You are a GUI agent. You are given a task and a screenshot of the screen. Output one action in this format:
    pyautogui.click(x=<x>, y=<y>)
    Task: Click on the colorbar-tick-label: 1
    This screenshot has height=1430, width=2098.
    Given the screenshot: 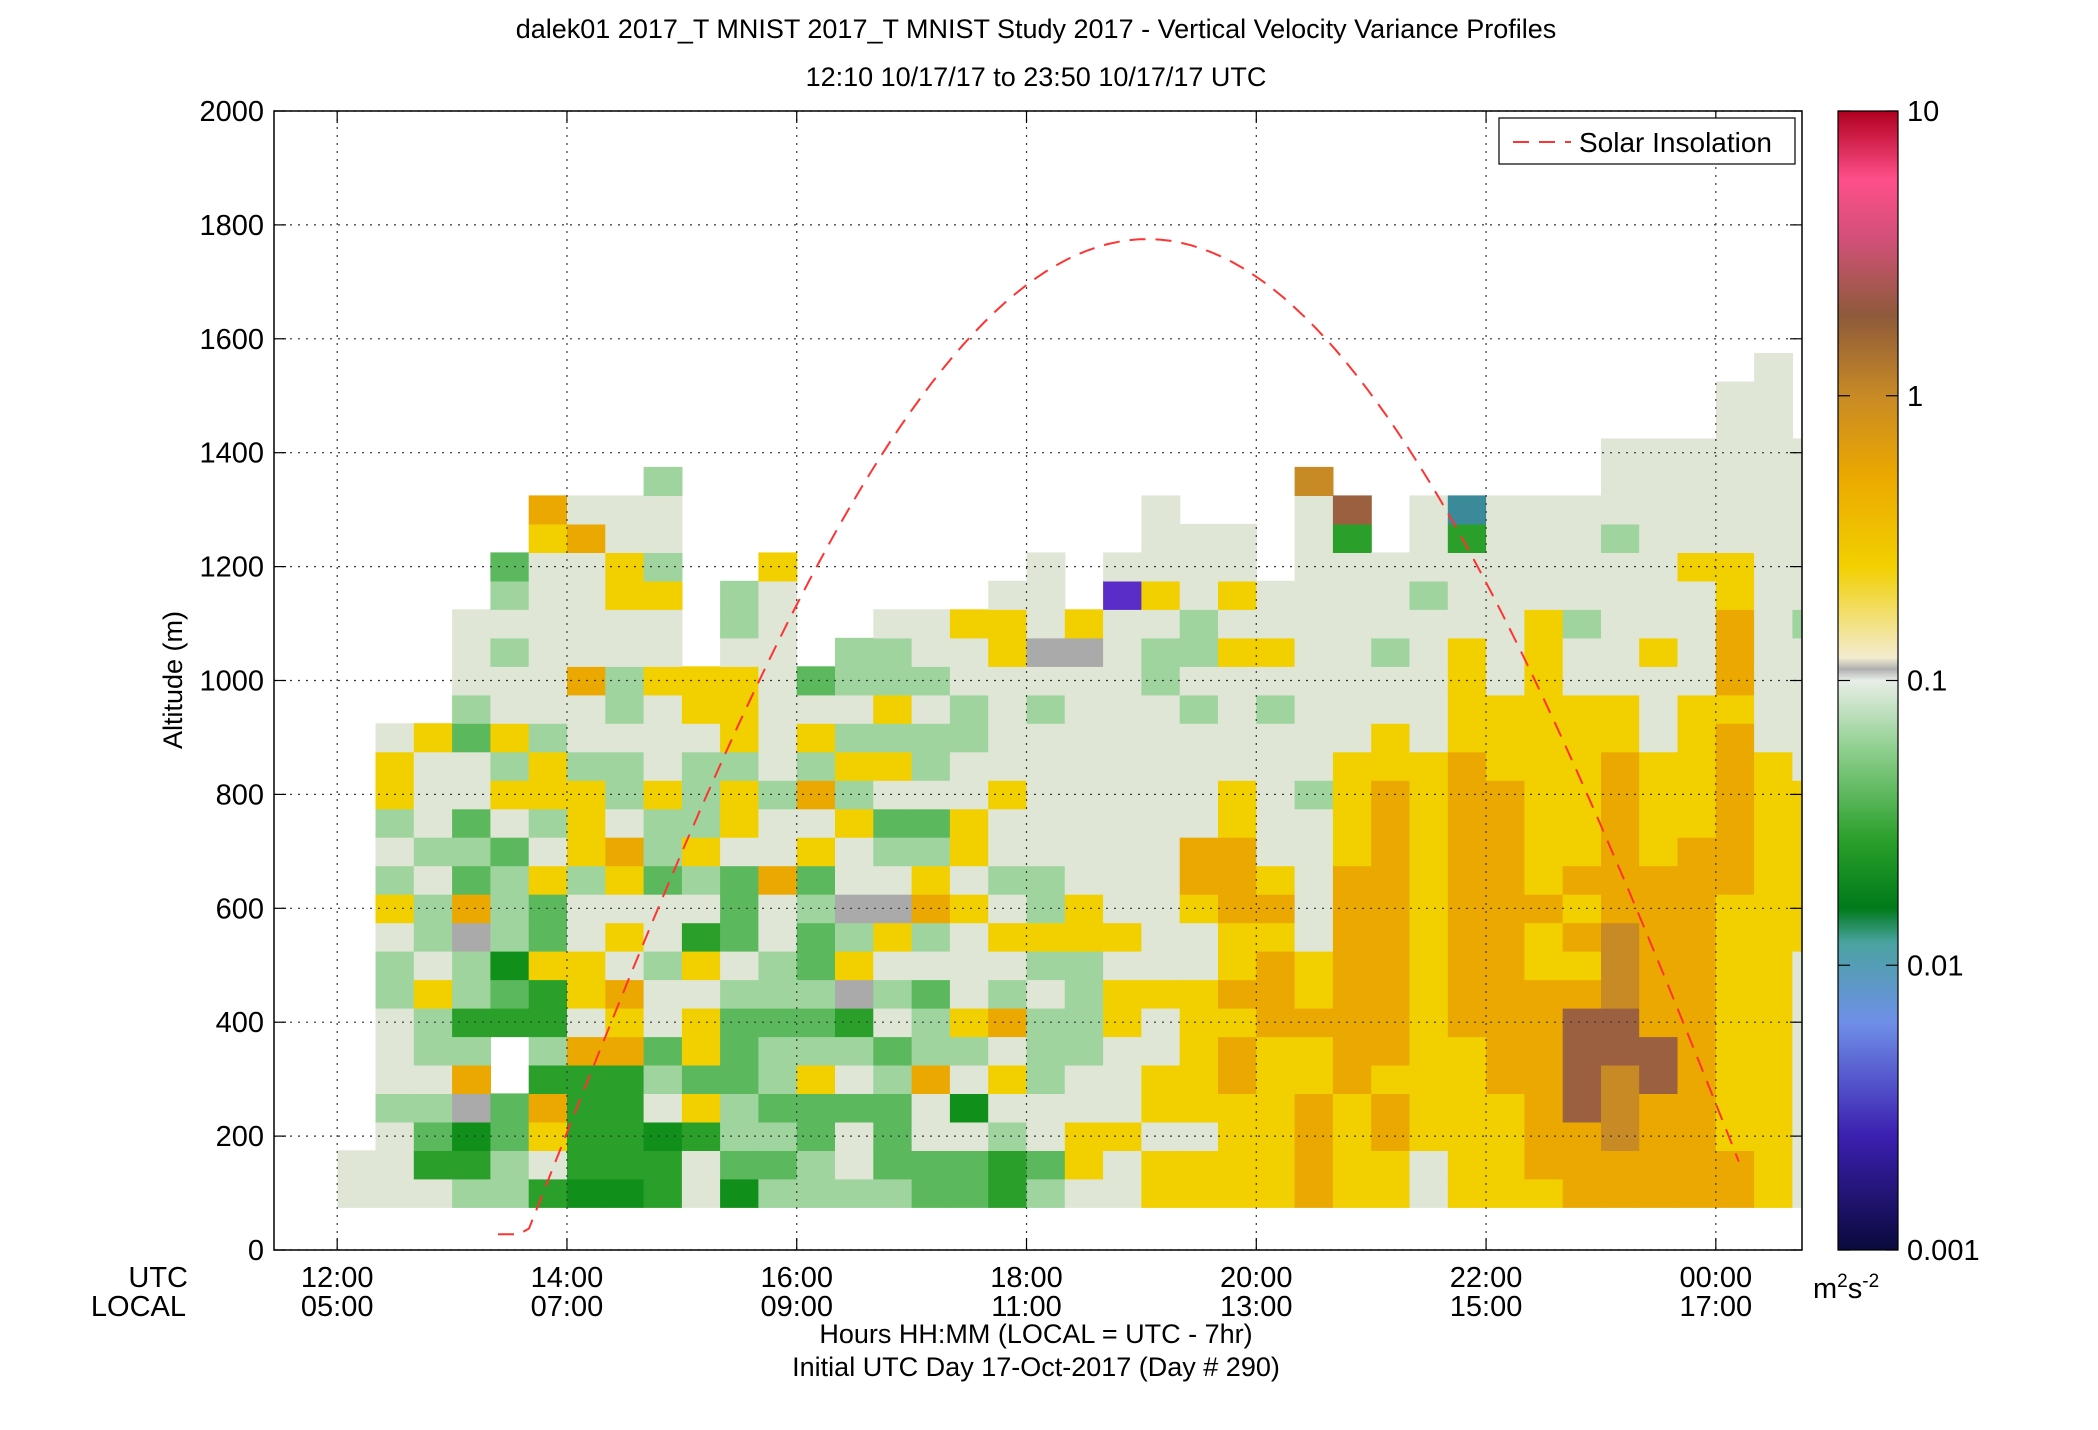 What is the action you would take?
    pyautogui.click(x=1915, y=397)
    